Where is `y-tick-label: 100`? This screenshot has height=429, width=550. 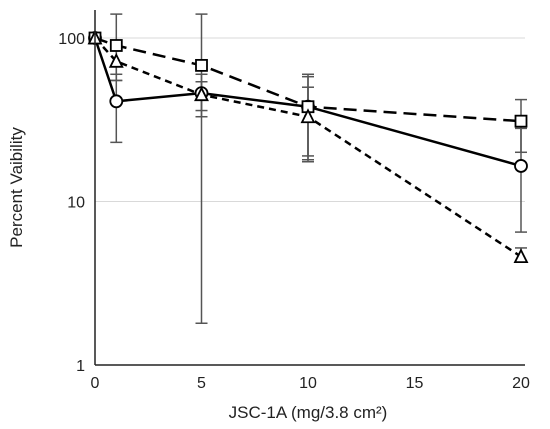 y-tick-label: 100 is located at coordinates (71, 39).